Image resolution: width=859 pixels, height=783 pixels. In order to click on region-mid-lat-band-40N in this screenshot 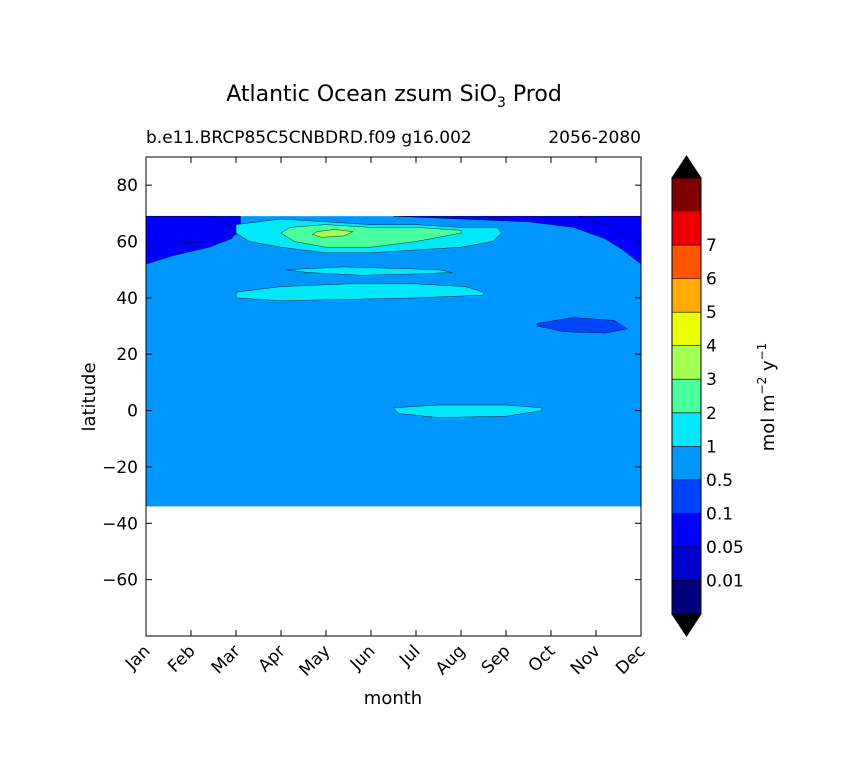, I will do `click(359, 292)`.